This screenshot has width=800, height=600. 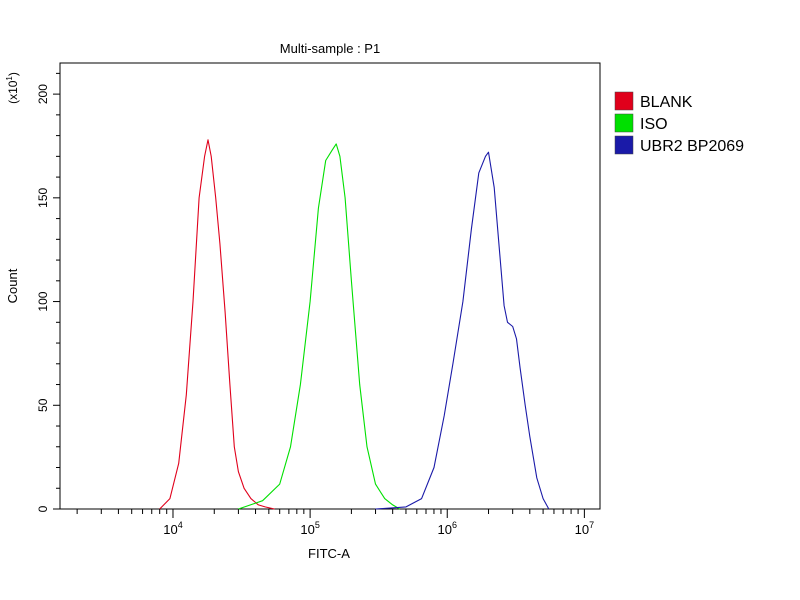 What do you see at coordinates (9, 78) in the screenshot?
I see `y-multiplier-exp: 1` at bounding box center [9, 78].